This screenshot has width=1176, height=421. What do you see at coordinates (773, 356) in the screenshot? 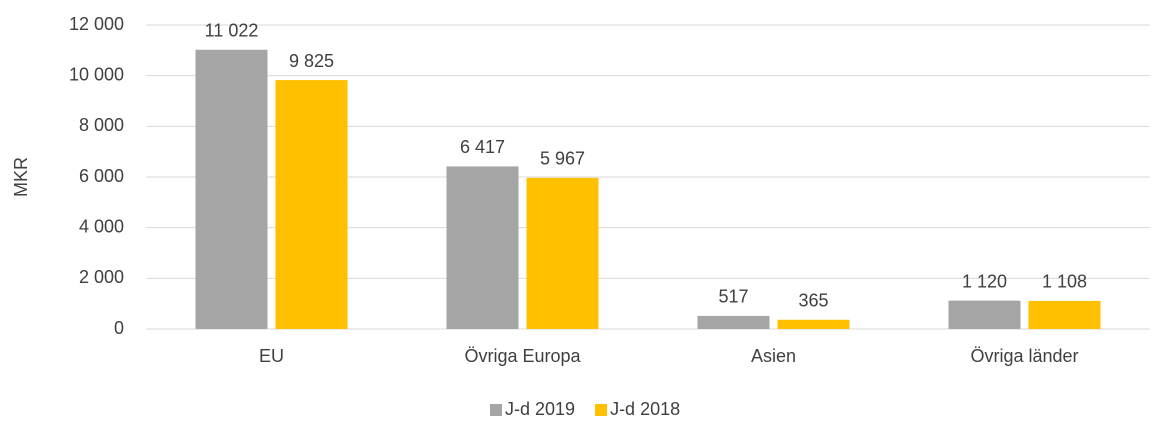
I see `x-tick-label: Asien` at bounding box center [773, 356].